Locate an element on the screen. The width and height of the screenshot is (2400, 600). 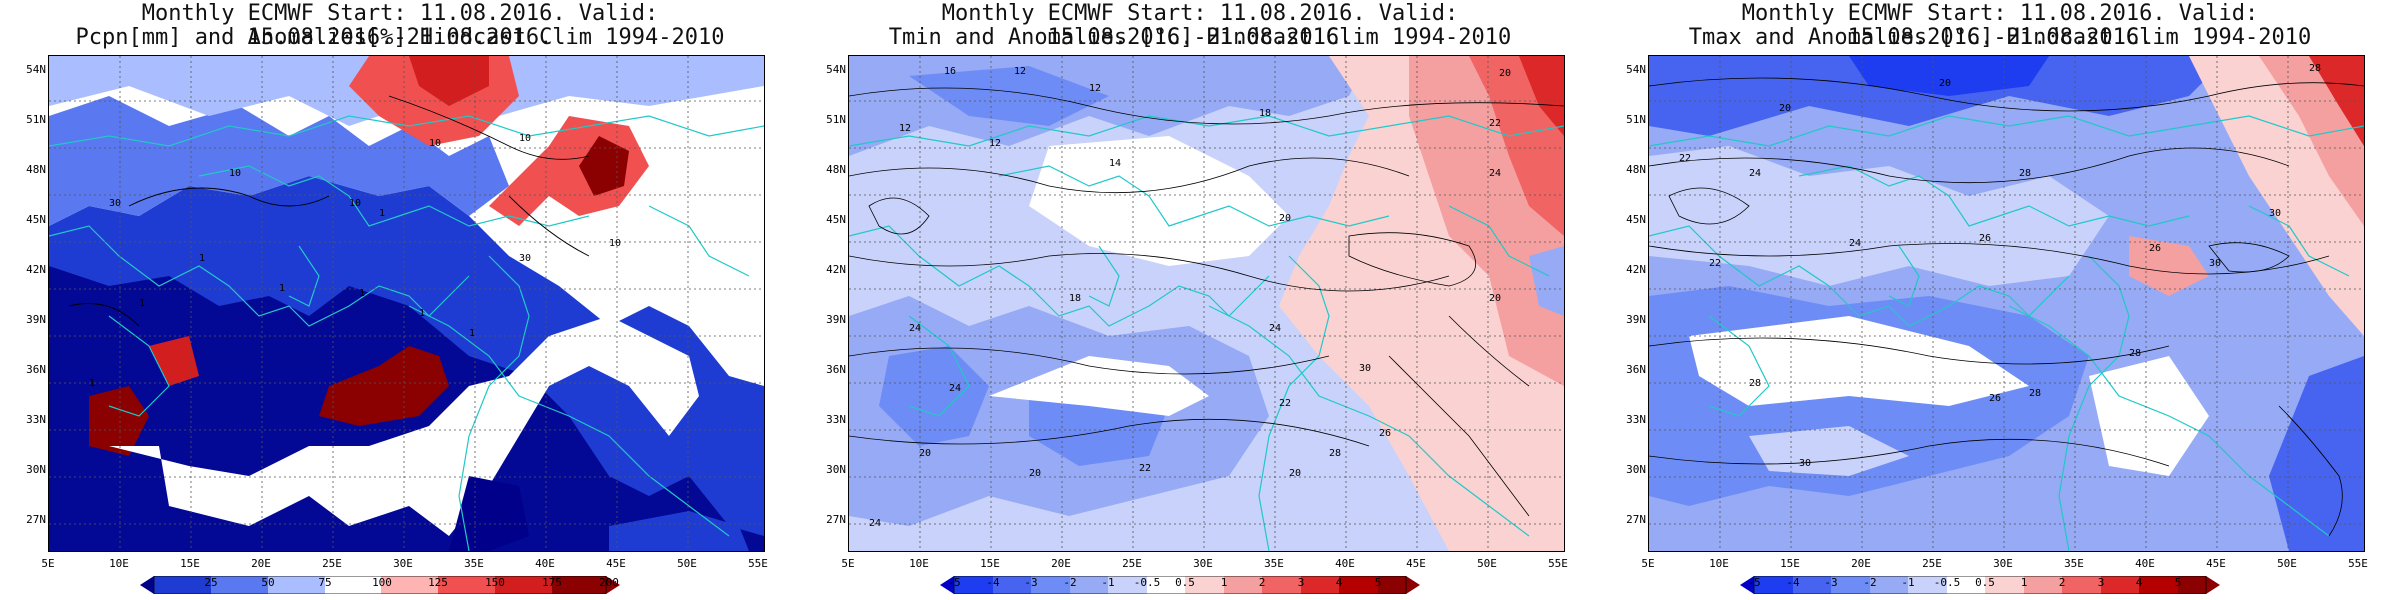
lon-label: 10E is located at coordinates (919, 563).